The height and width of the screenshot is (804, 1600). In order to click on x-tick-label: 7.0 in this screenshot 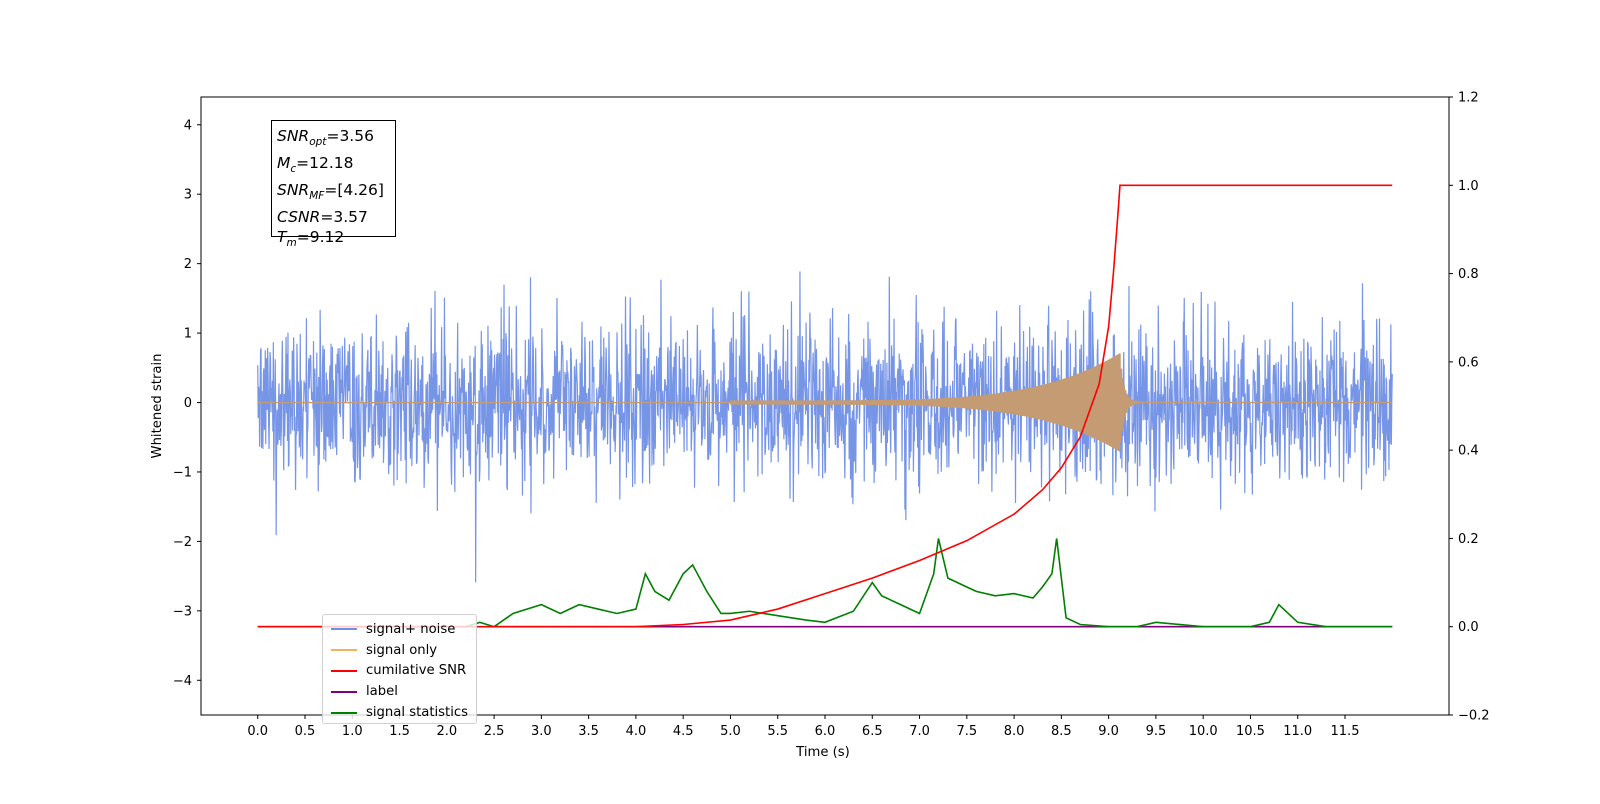, I will do `click(919, 731)`.